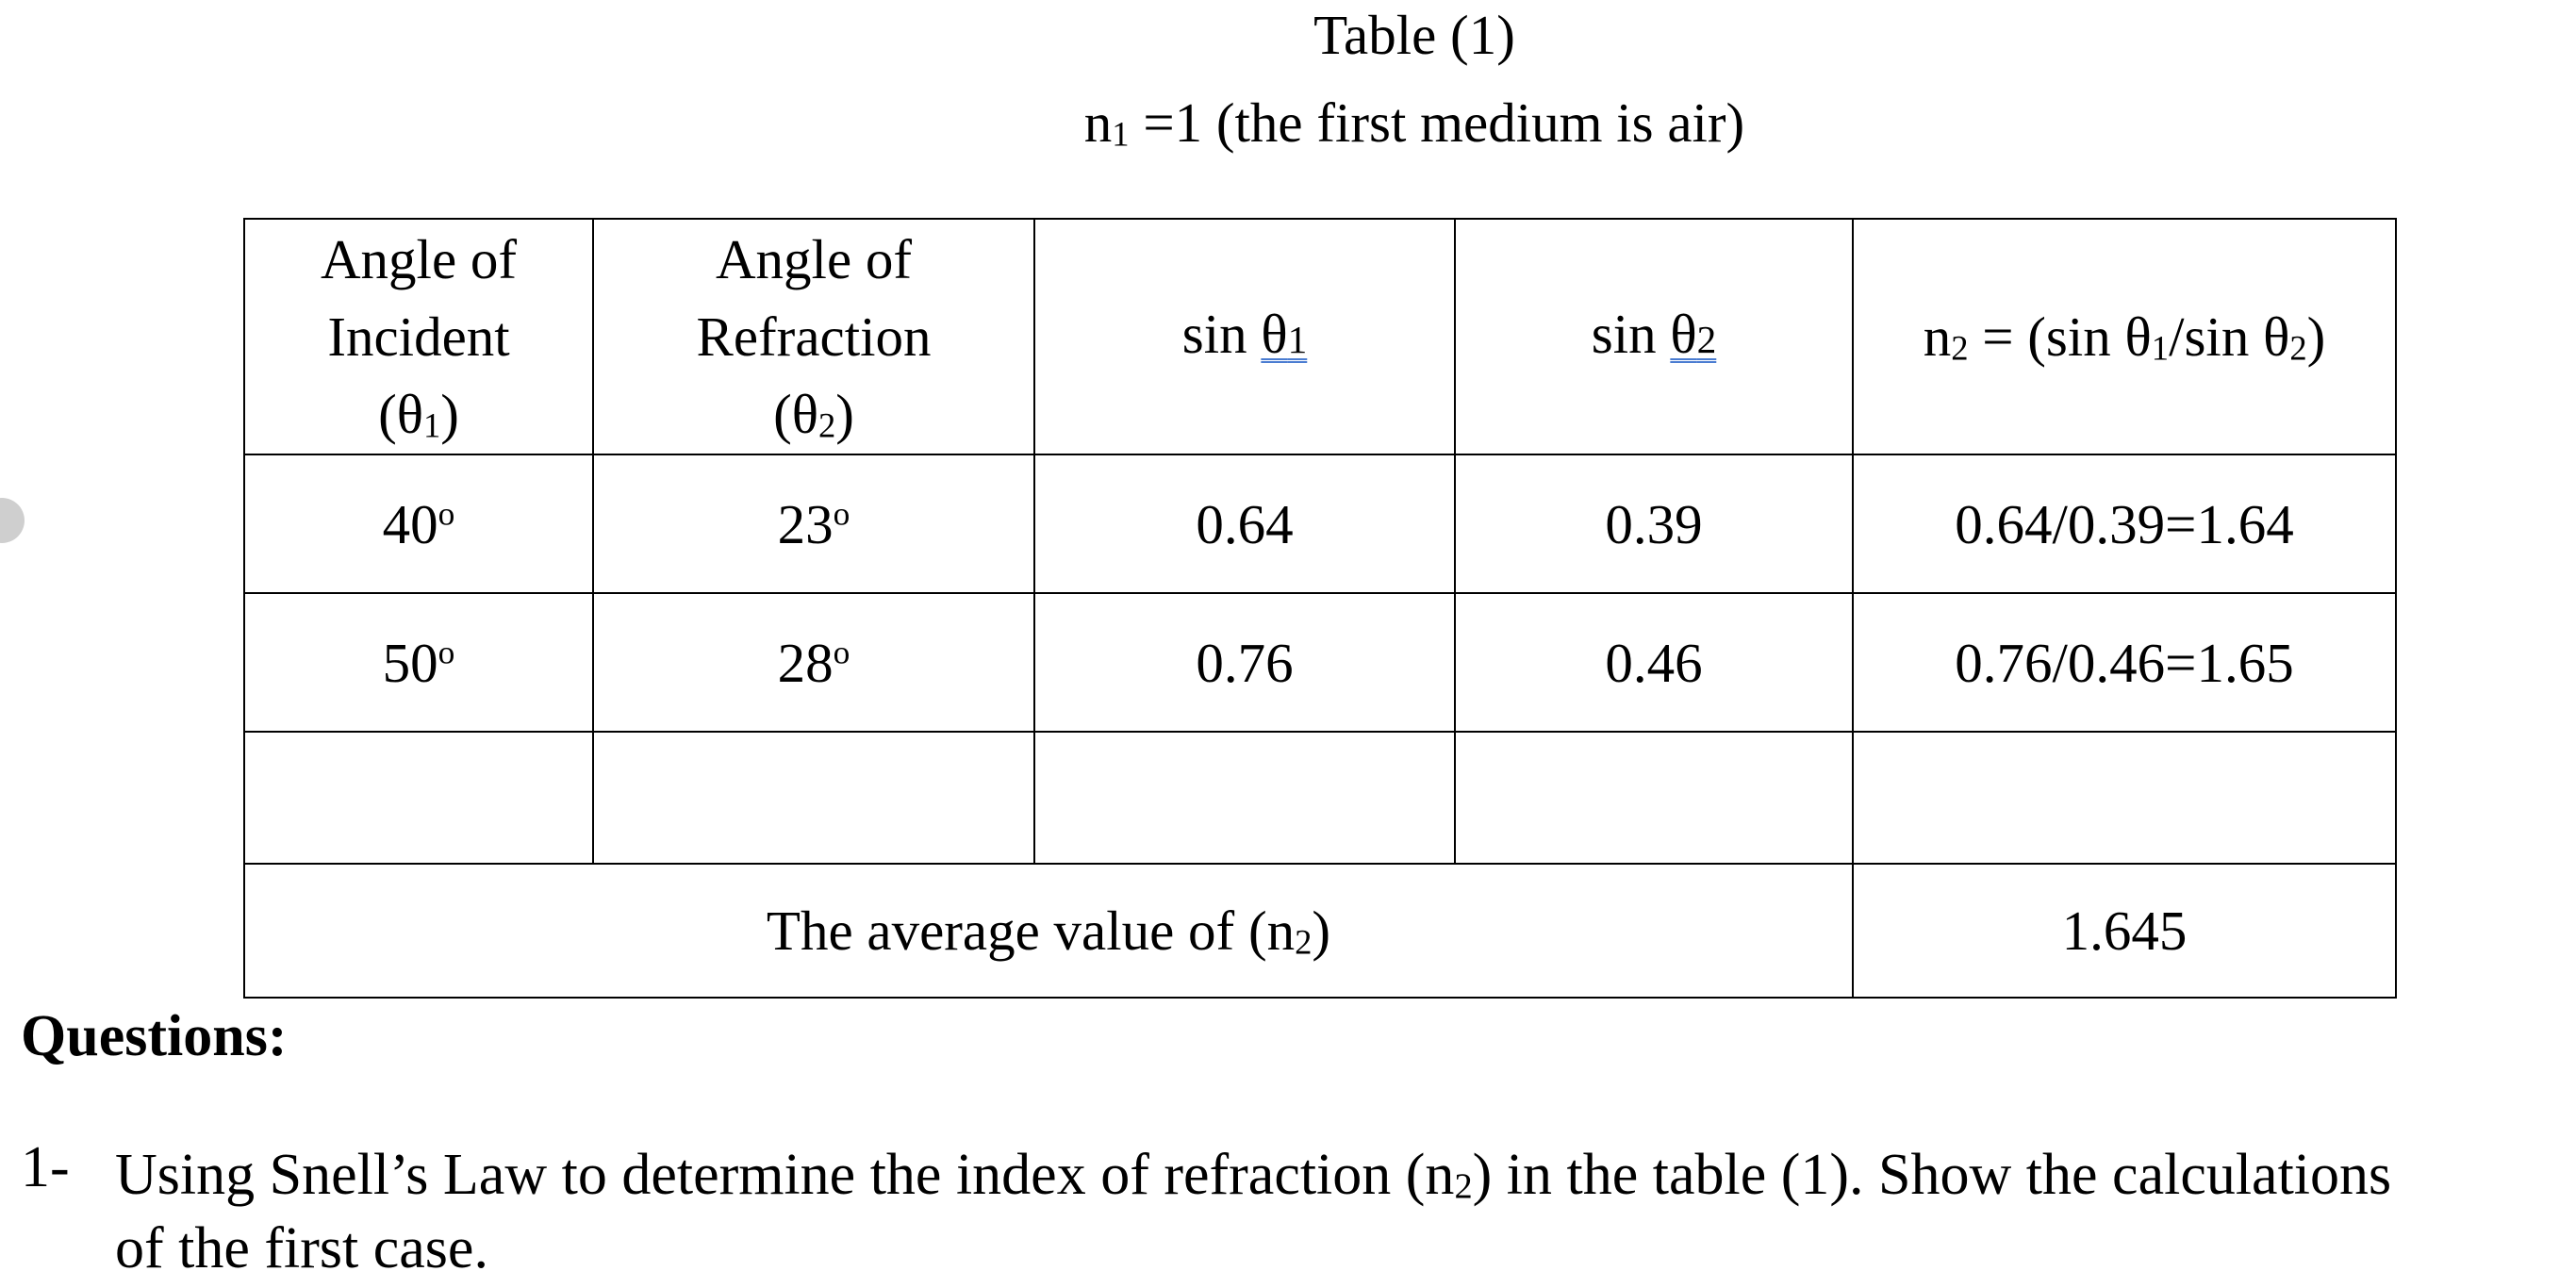  Describe the element at coordinates (813, 414) in the screenshot. I see `header-symbol: (θ2)` at that location.